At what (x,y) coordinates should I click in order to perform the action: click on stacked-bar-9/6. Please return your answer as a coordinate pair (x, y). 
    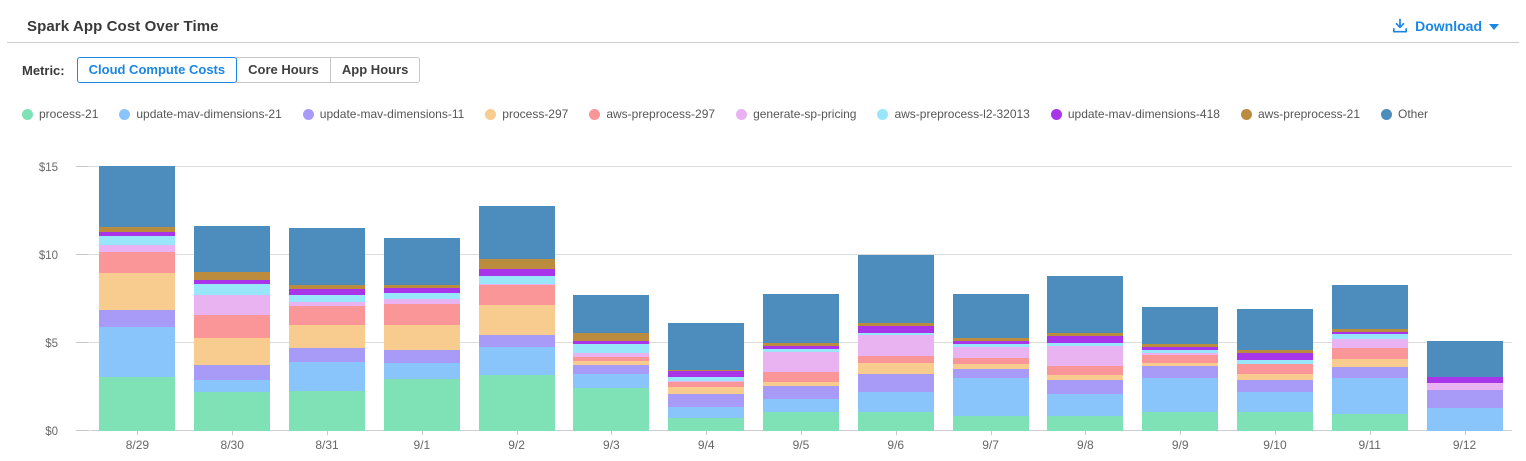
    Looking at the image, I should click on (895, 343).